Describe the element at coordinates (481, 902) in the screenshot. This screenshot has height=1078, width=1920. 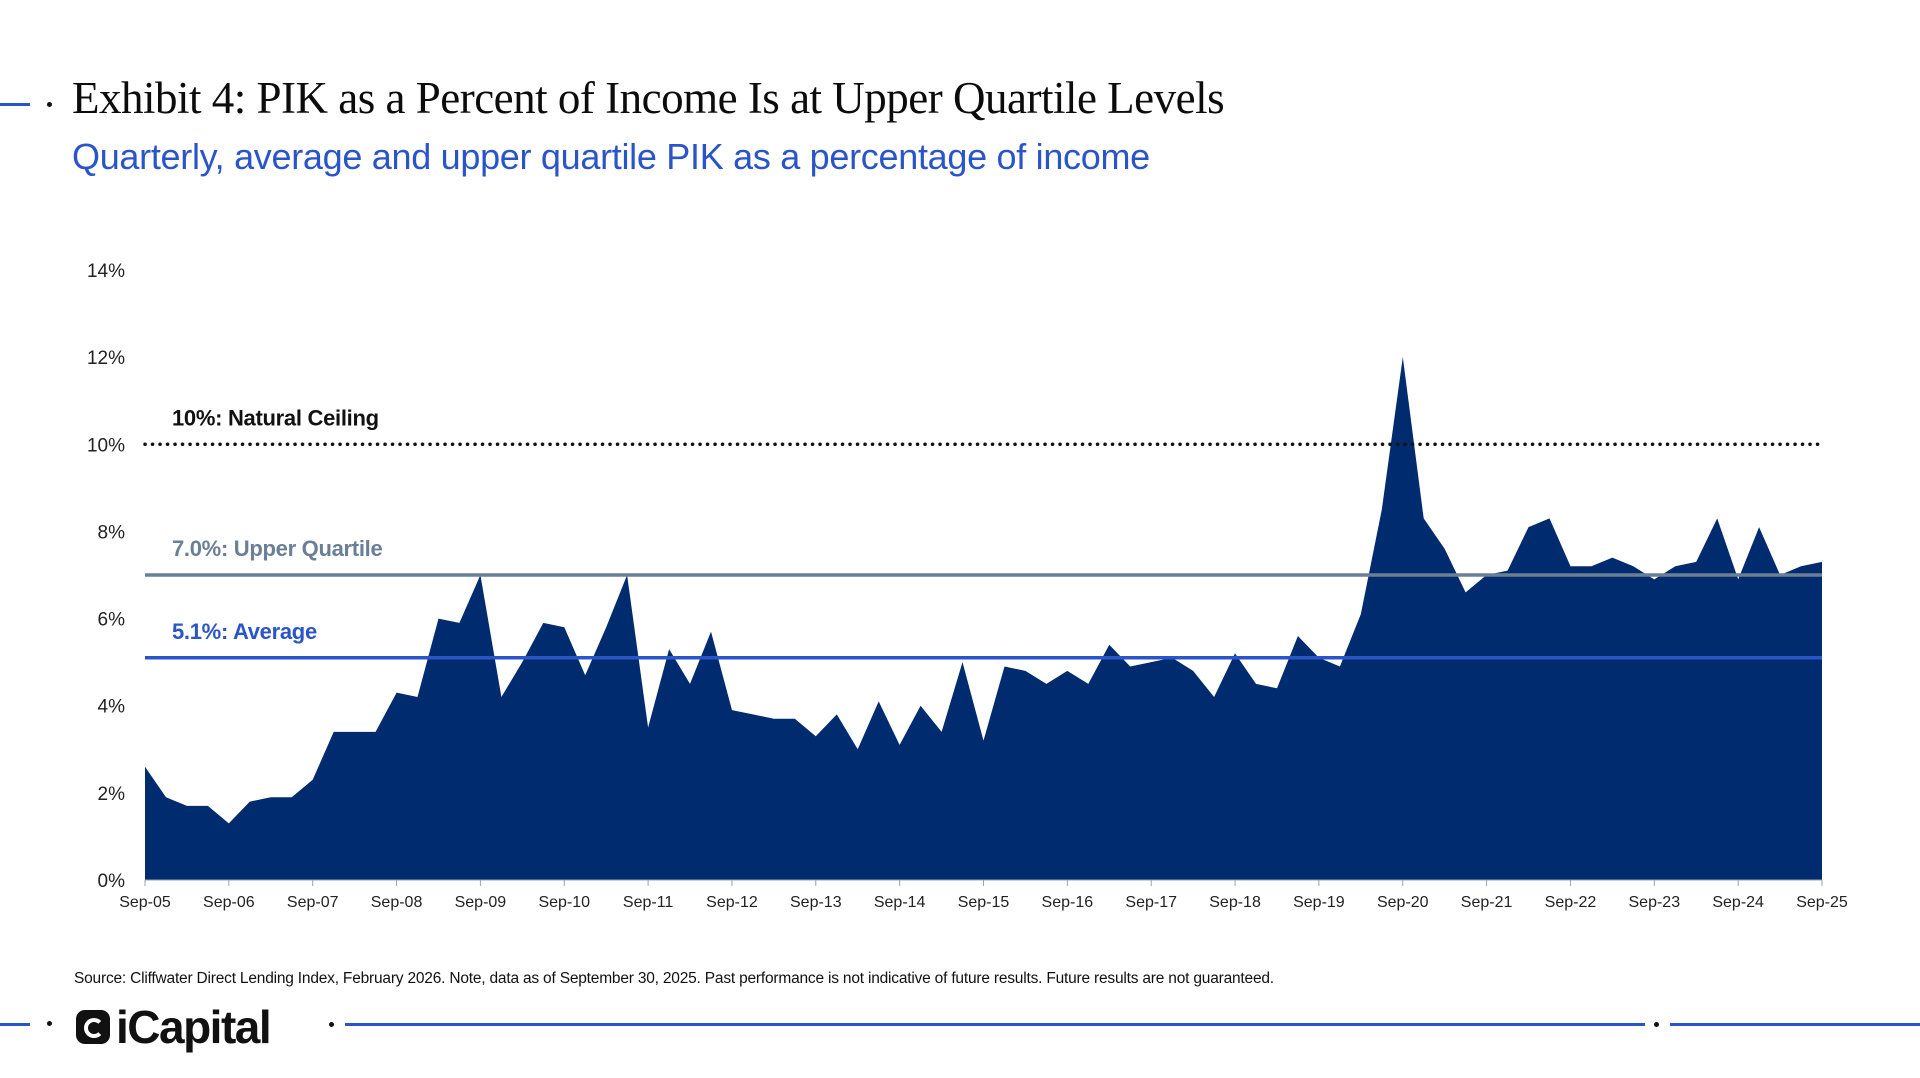
I see `x-tick-label: Sep-09` at that location.